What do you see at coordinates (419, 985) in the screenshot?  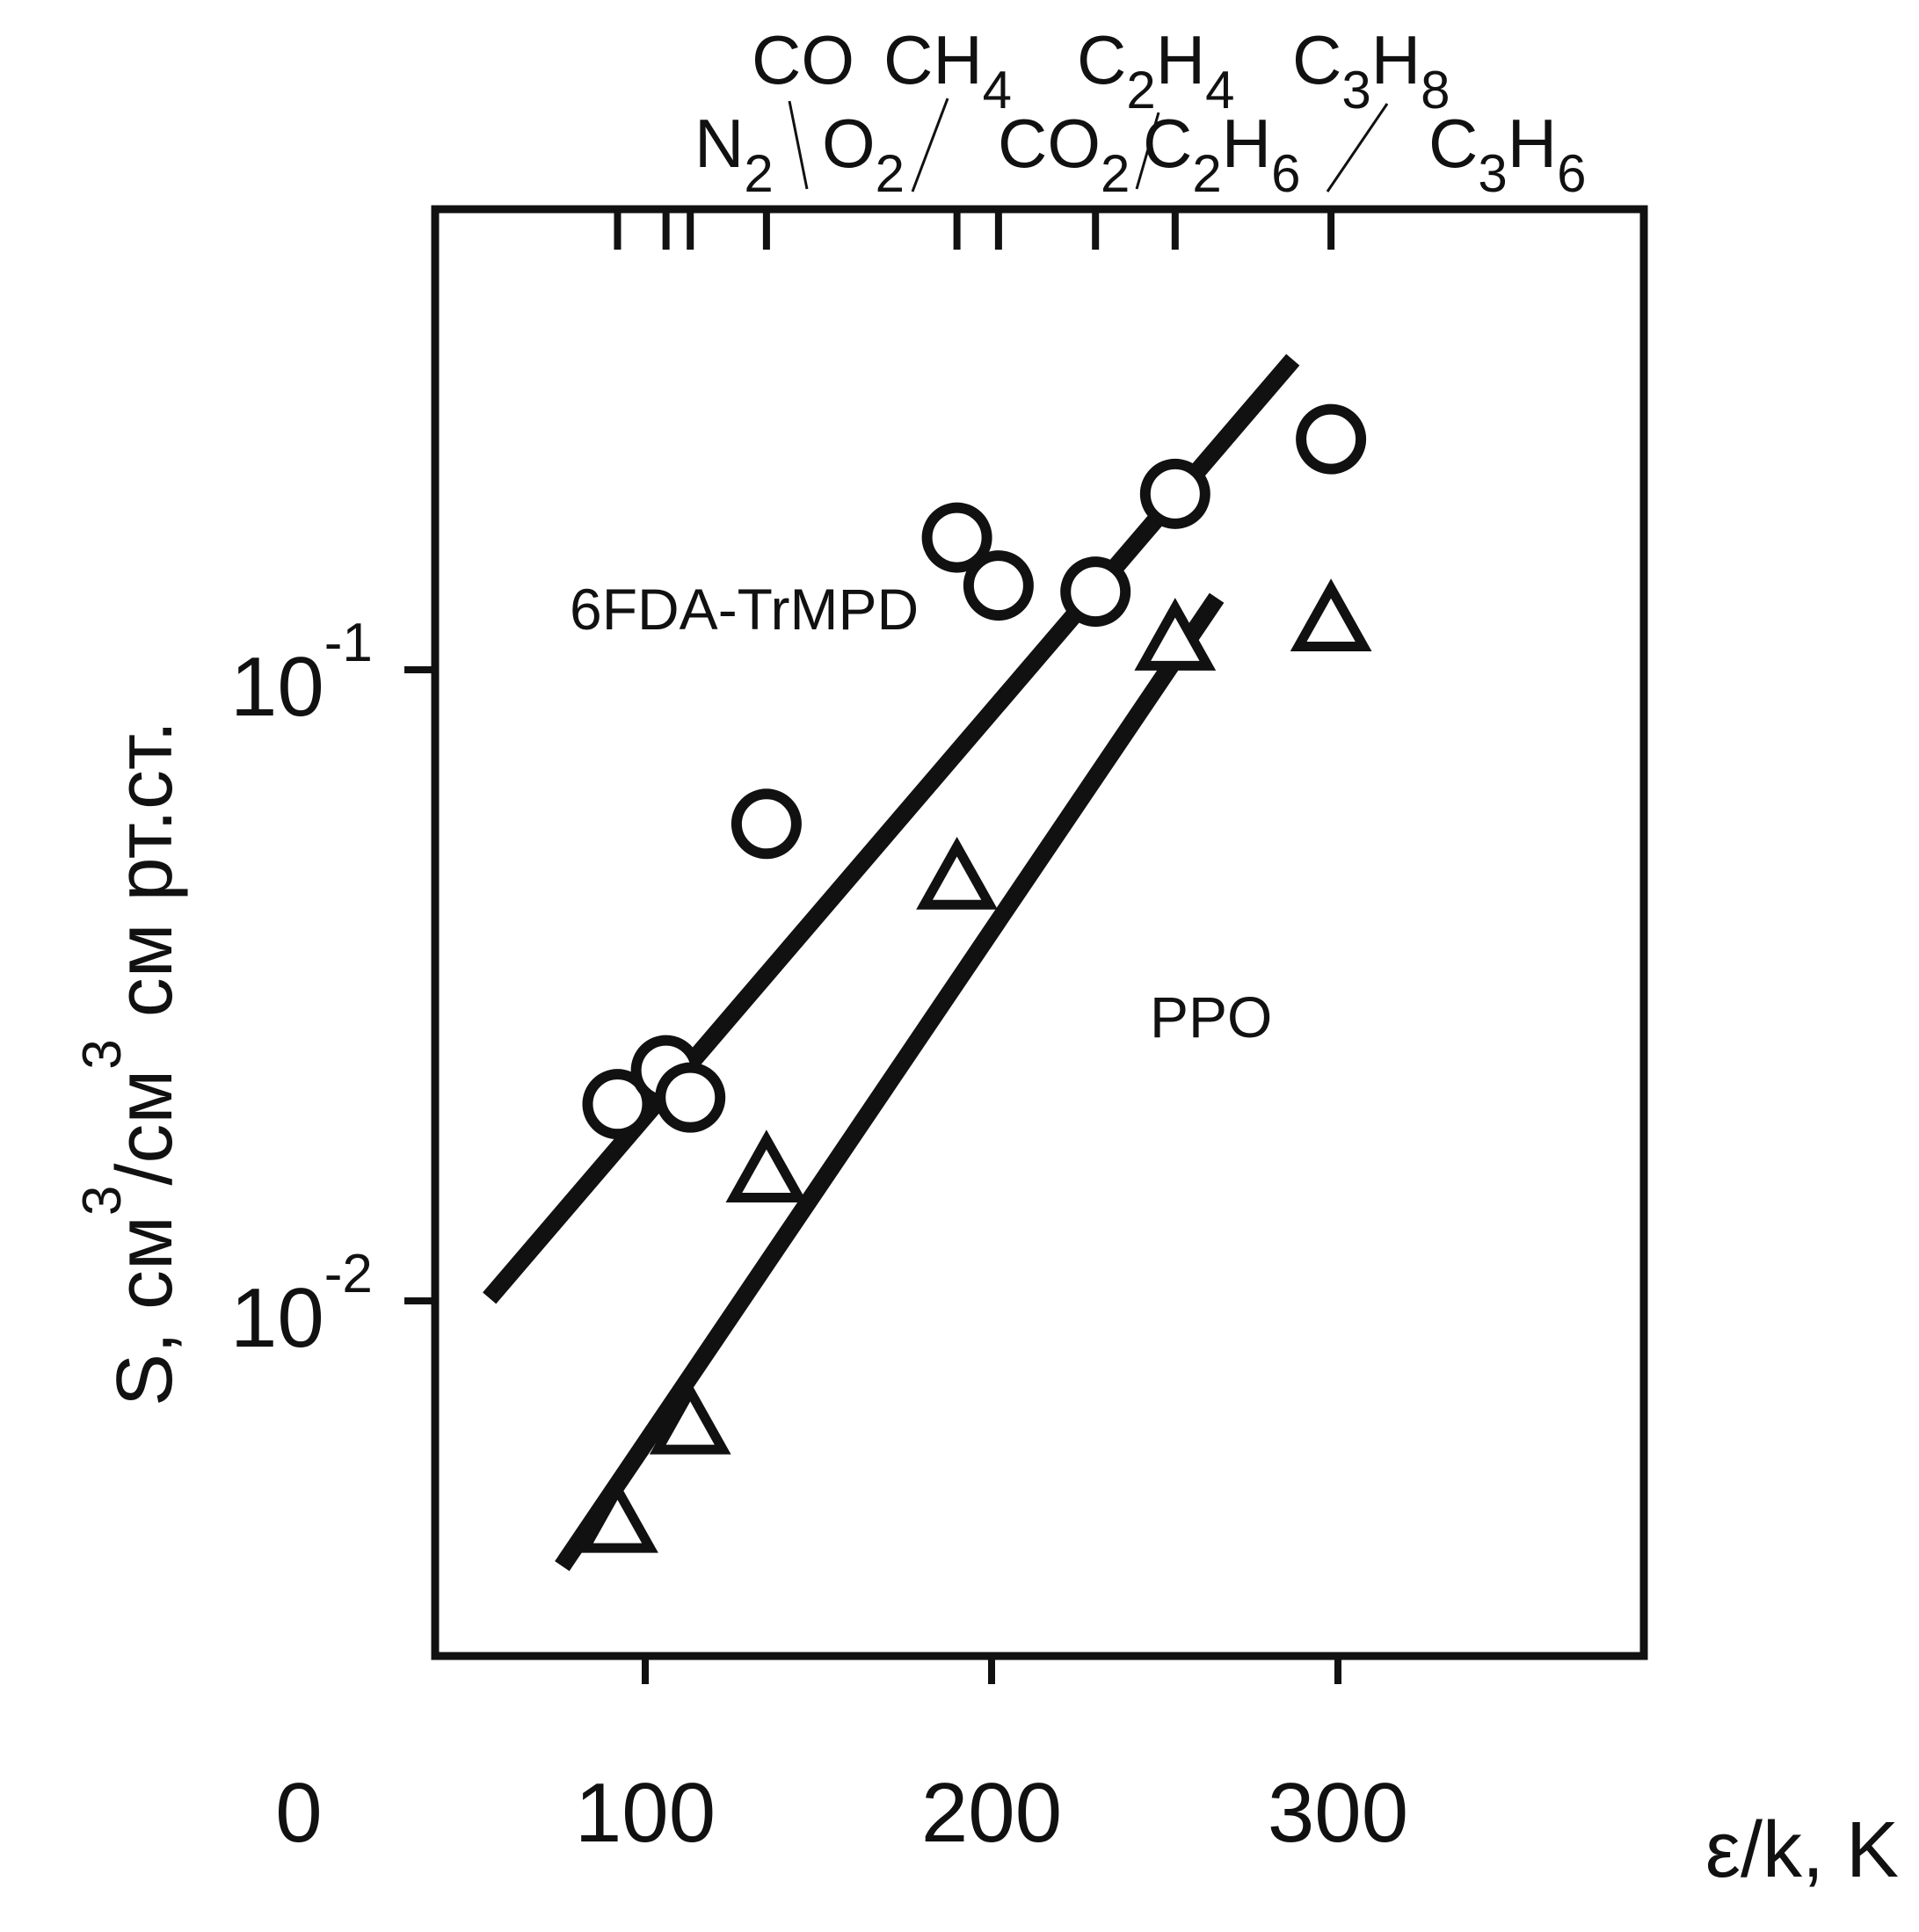 I see `y-axis-ticks` at bounding box center [419, 985].